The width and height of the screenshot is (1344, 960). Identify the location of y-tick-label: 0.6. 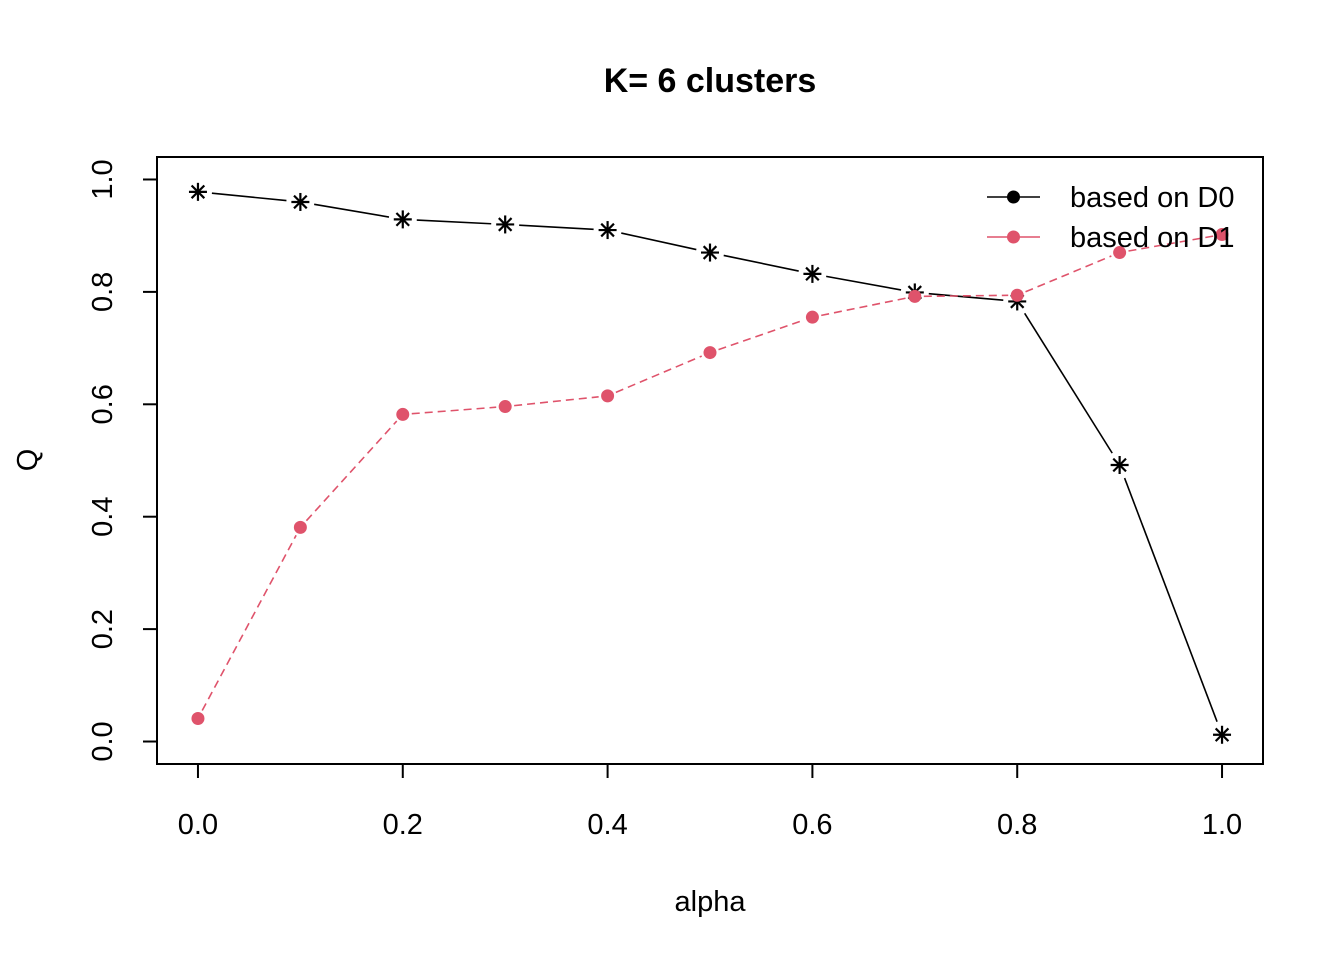
(103, 404).